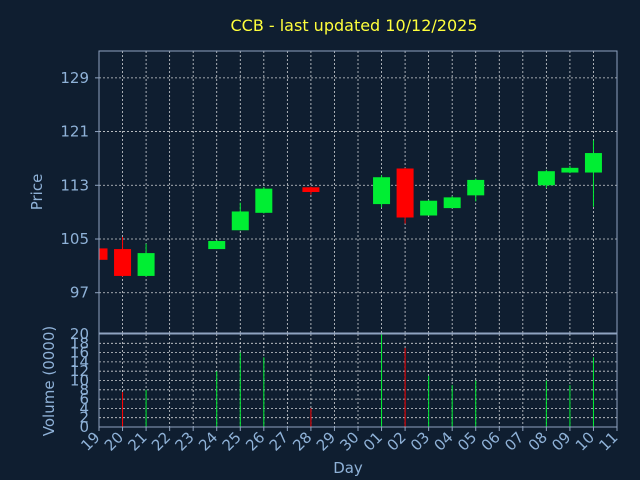  What do you see at coordinates (326, 441) in the screenshot?
I see `x-tick-label: 29` at bounding box center [326, 441].